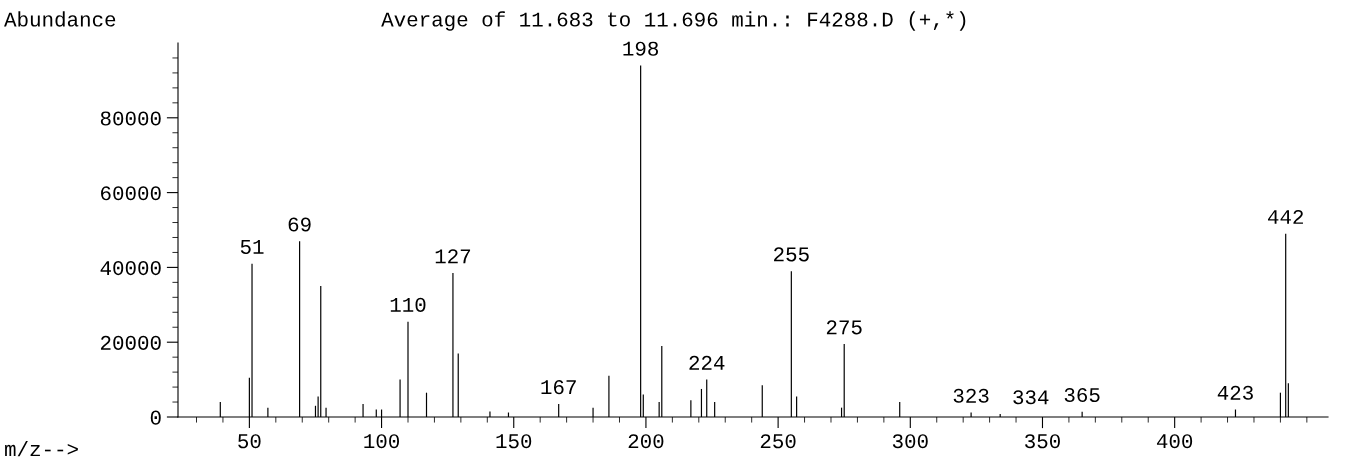  Describe the element at coordinates (844, 327) in the screenshot. I see `annotation: 275` at that location.